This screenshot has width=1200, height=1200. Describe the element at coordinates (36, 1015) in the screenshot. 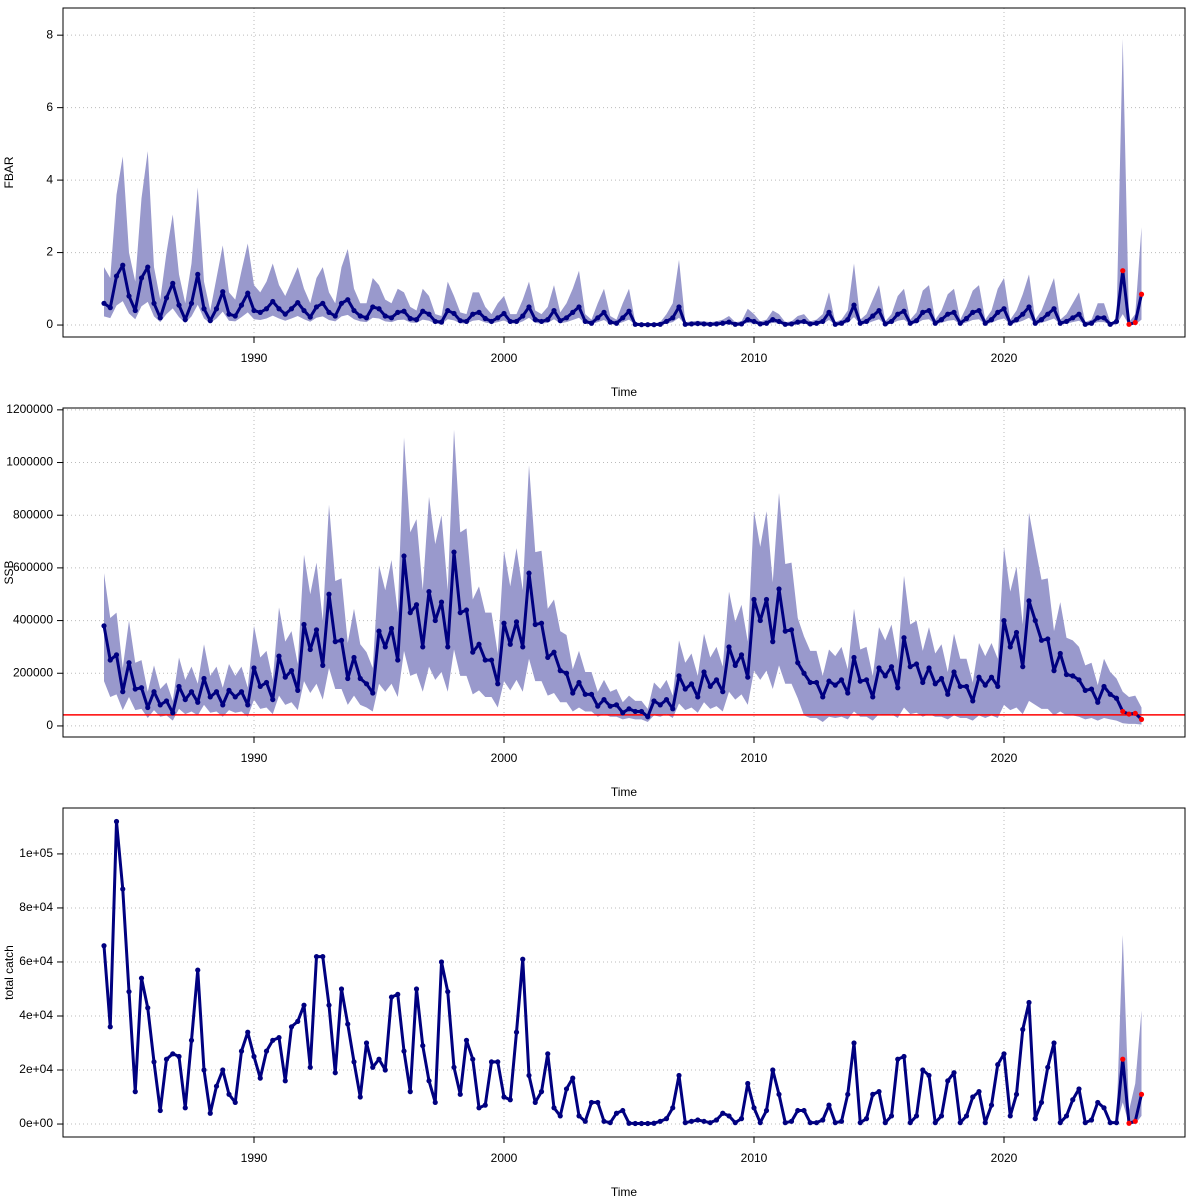

I see `y-tick-label: 4e+04` at that location.